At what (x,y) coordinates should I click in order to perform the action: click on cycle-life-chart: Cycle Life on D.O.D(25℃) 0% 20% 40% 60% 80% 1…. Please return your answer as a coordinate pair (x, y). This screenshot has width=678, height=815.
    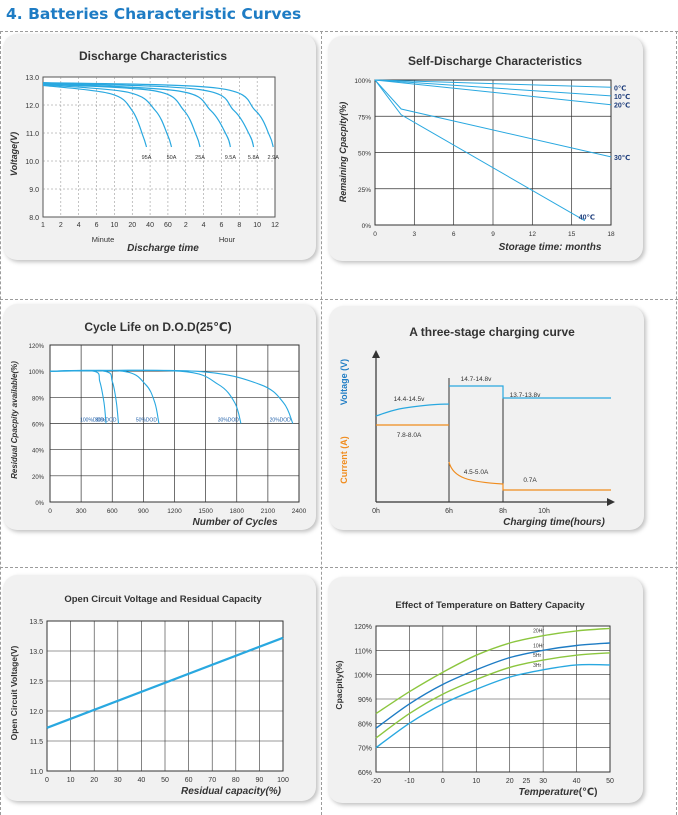
    Looking at the image, I should click on (158, 424).